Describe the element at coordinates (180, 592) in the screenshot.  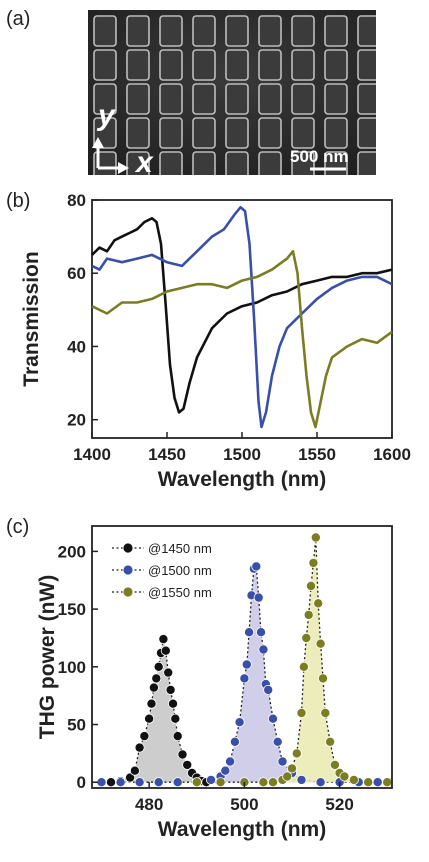
I see `legend-label: @1550 nm` at that location.